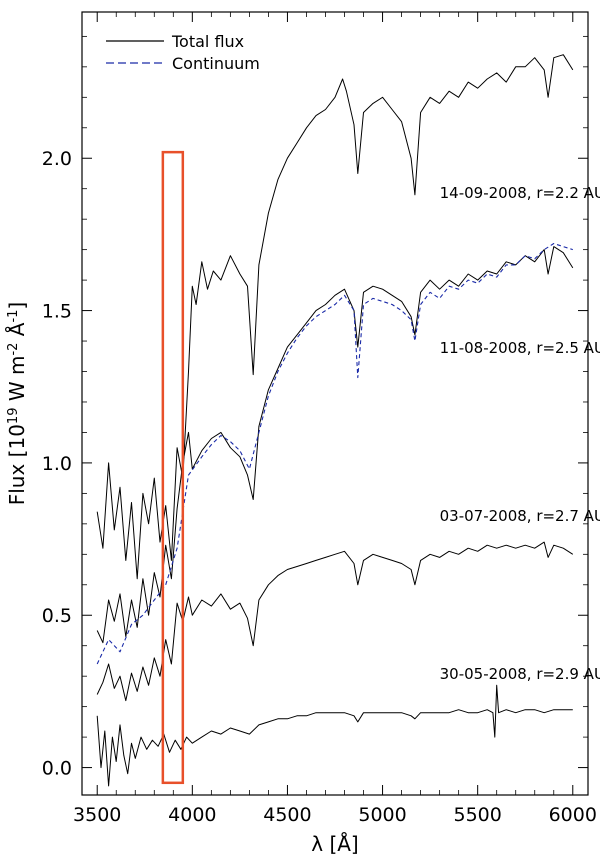 The height and width of the screenshot is (862, 600). I want to click on y-axis-label-part: -2, so click(13, 349).